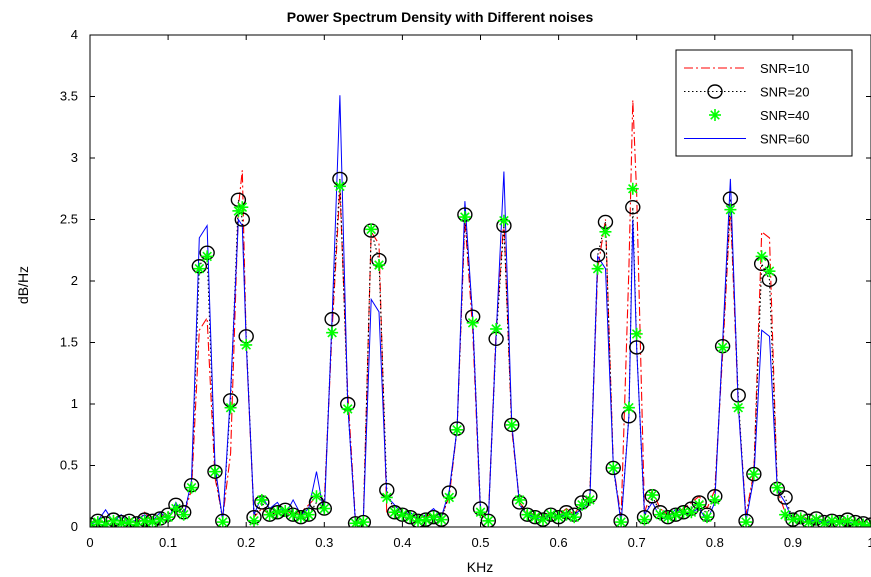  What do you see at coordinates (69, 465) in the screenshot?
I see `y-tick-label: 0.5` at bounding box center [69, 465].